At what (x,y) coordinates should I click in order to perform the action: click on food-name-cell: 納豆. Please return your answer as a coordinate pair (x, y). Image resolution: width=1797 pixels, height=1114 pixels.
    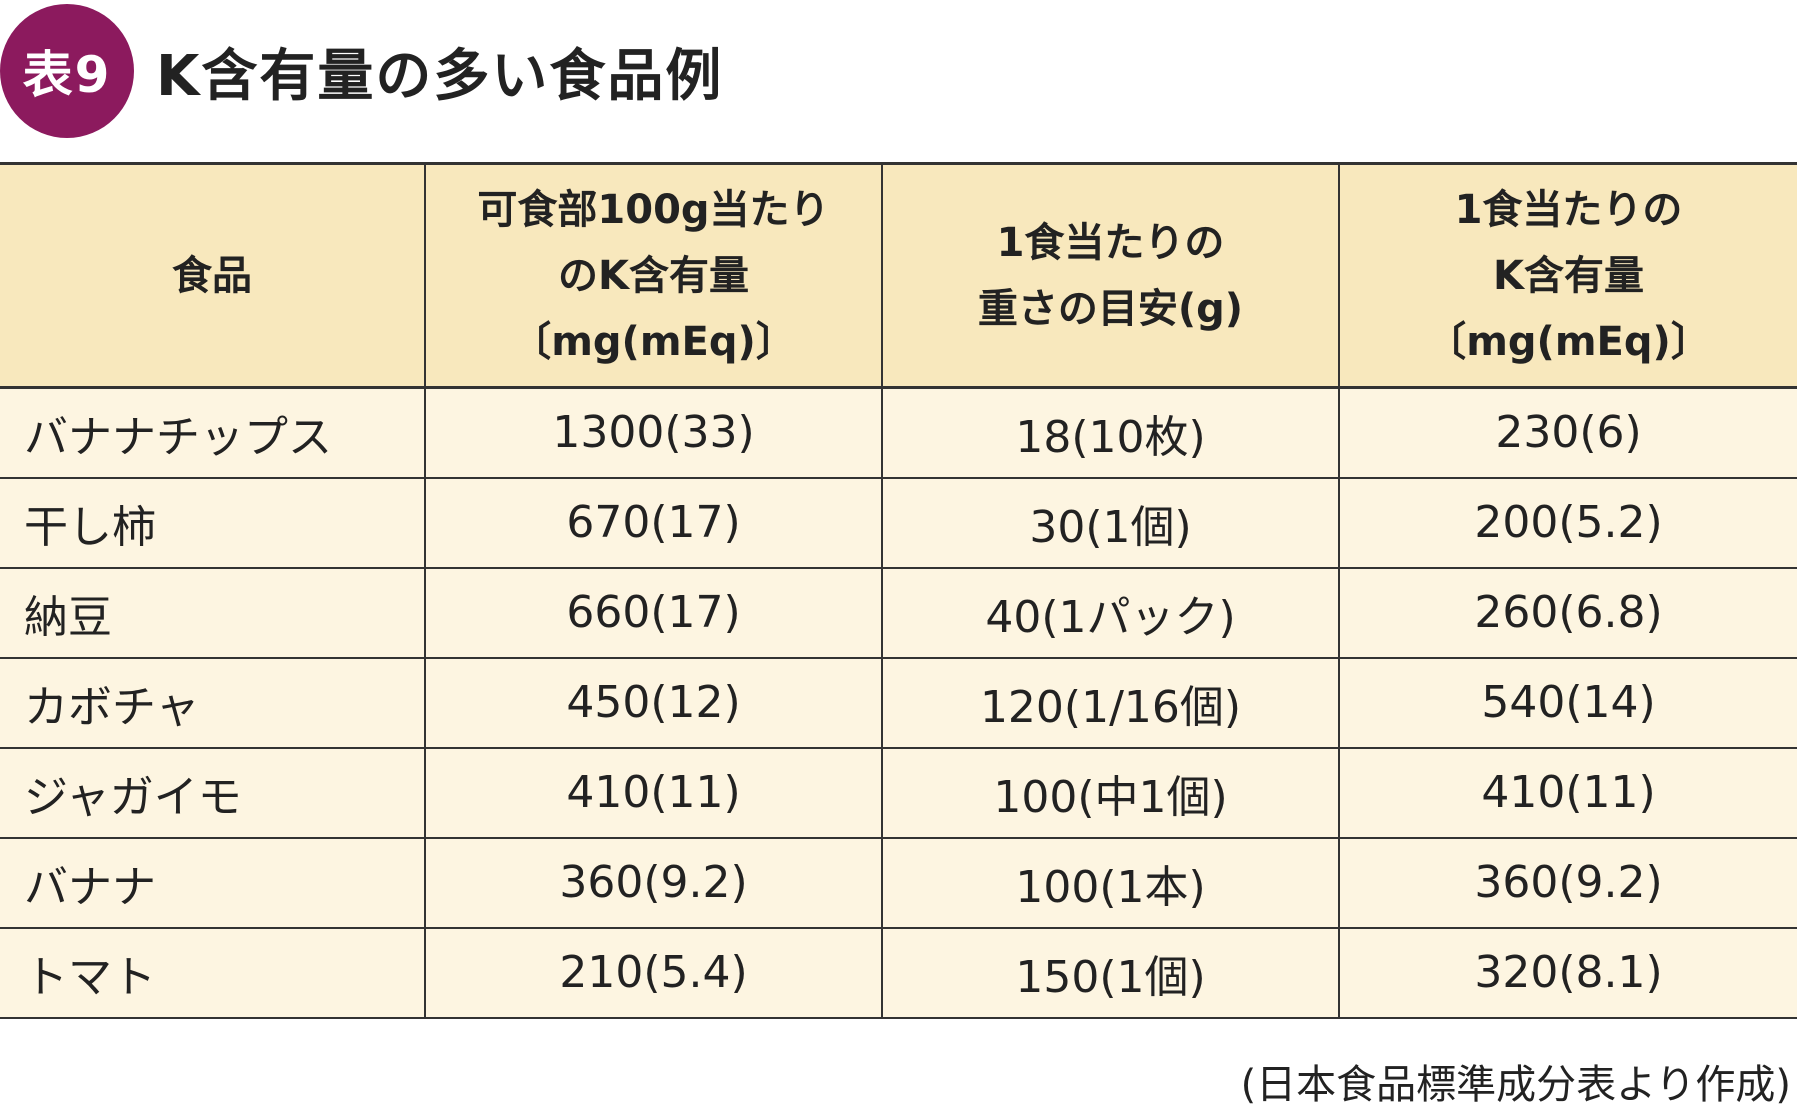
    Looking at the image, I should click on (213, 612).